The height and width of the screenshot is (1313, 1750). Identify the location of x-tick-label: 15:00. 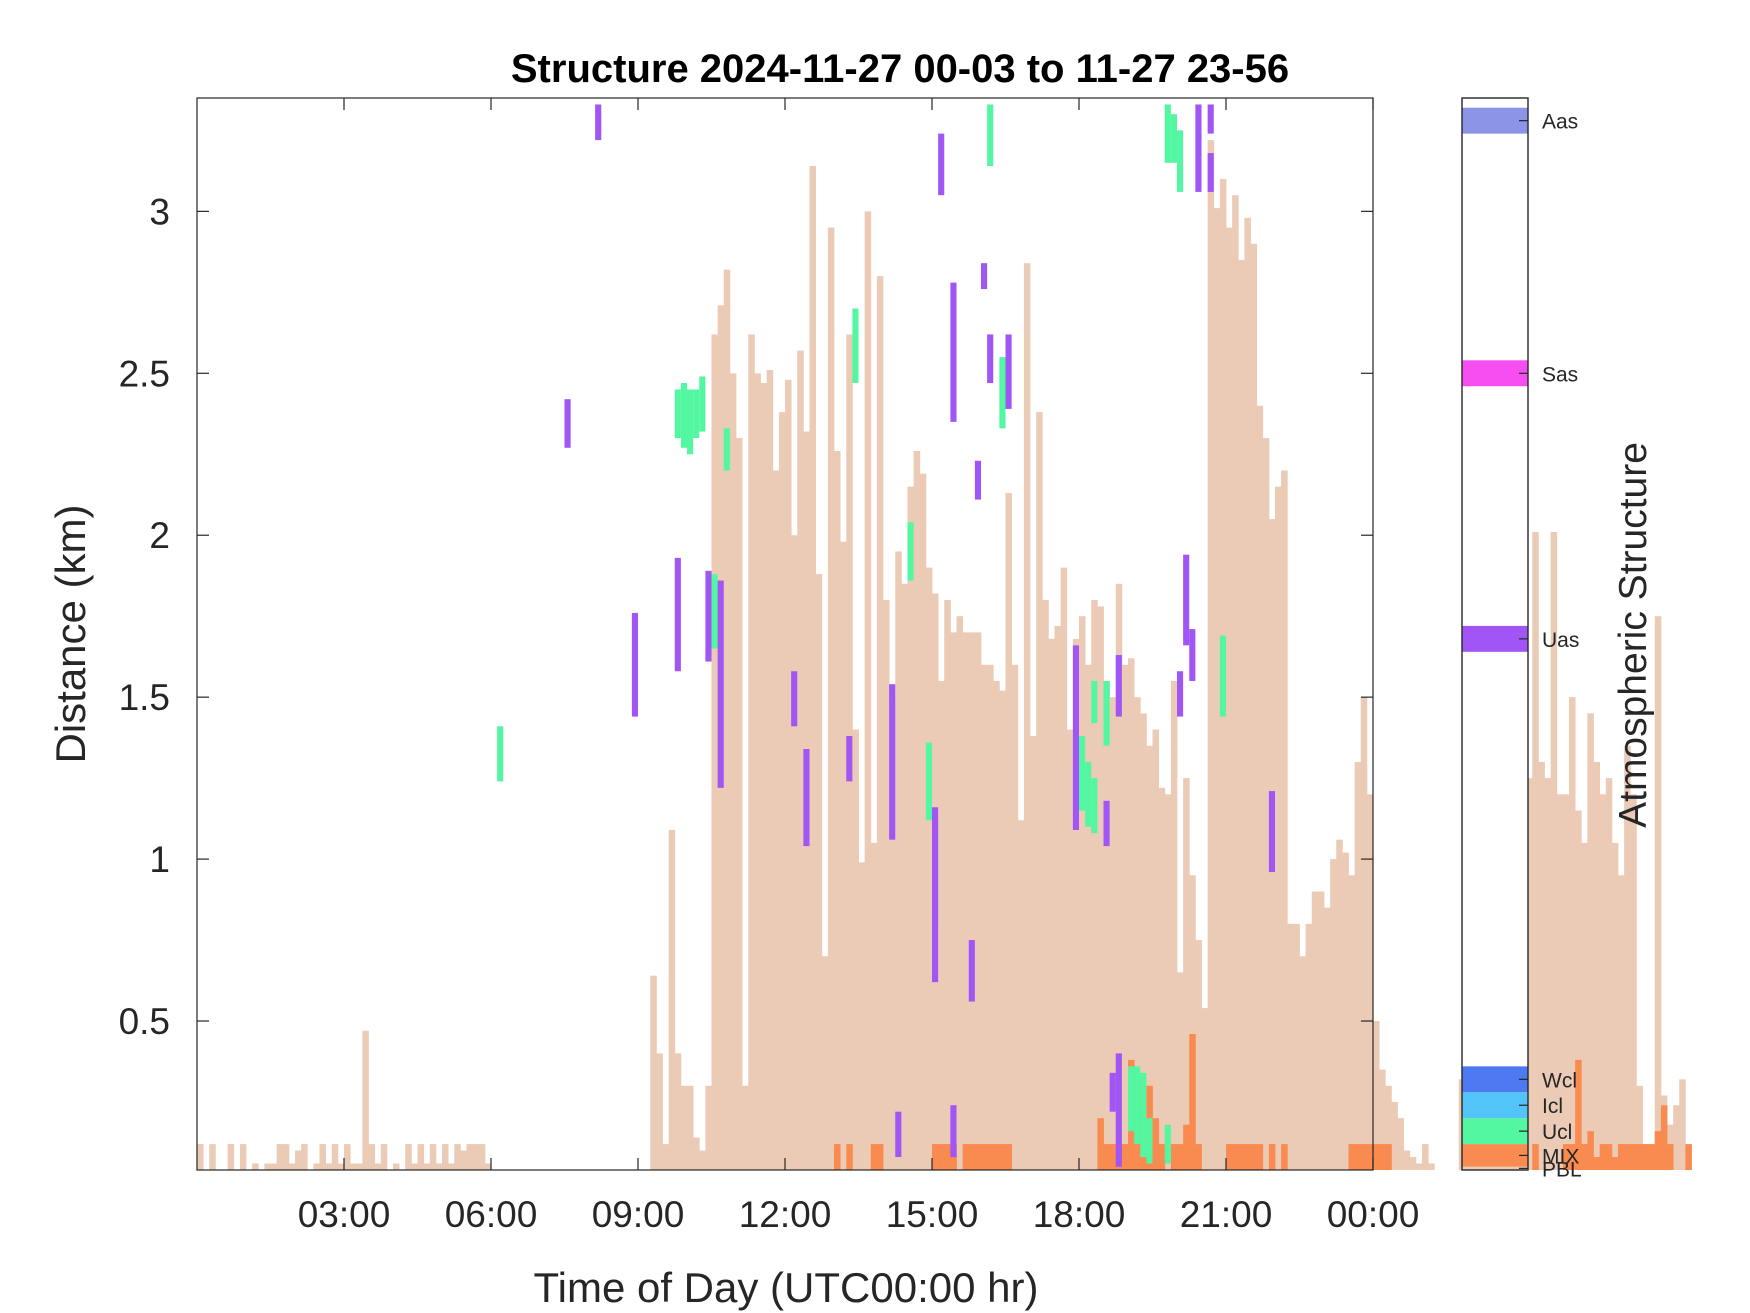
(932, 1214).